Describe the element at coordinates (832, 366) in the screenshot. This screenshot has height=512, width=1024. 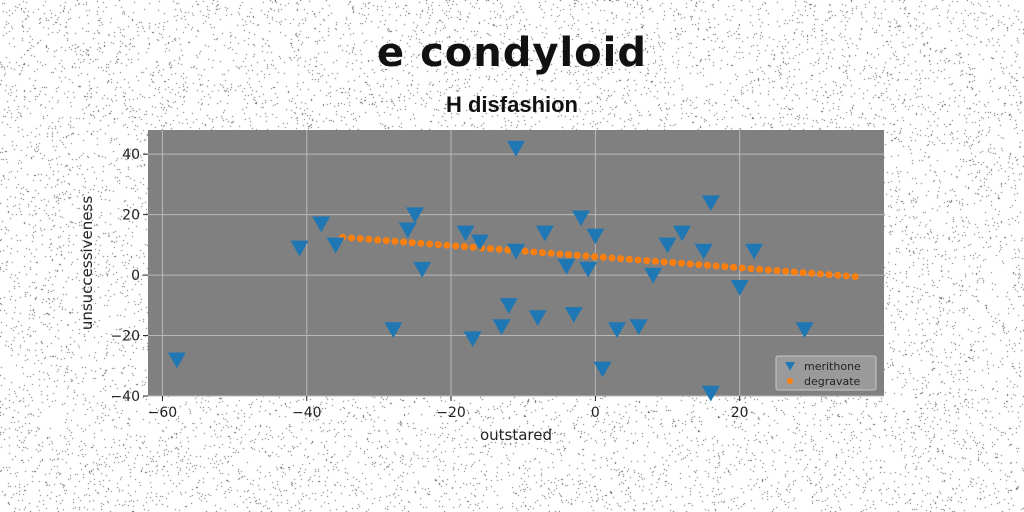
I see `legend-label-merithone: merithone` at that location.